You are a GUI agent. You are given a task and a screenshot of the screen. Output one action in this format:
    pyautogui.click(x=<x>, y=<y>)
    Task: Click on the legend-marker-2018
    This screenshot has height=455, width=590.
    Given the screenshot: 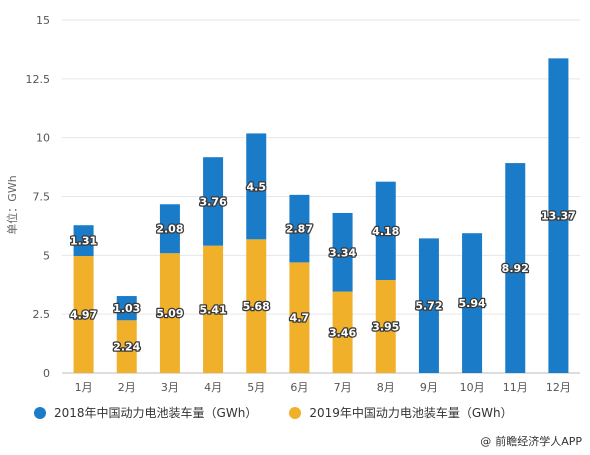 What is the action you would take?
    pyautogui.click(x=40, y=412)
    